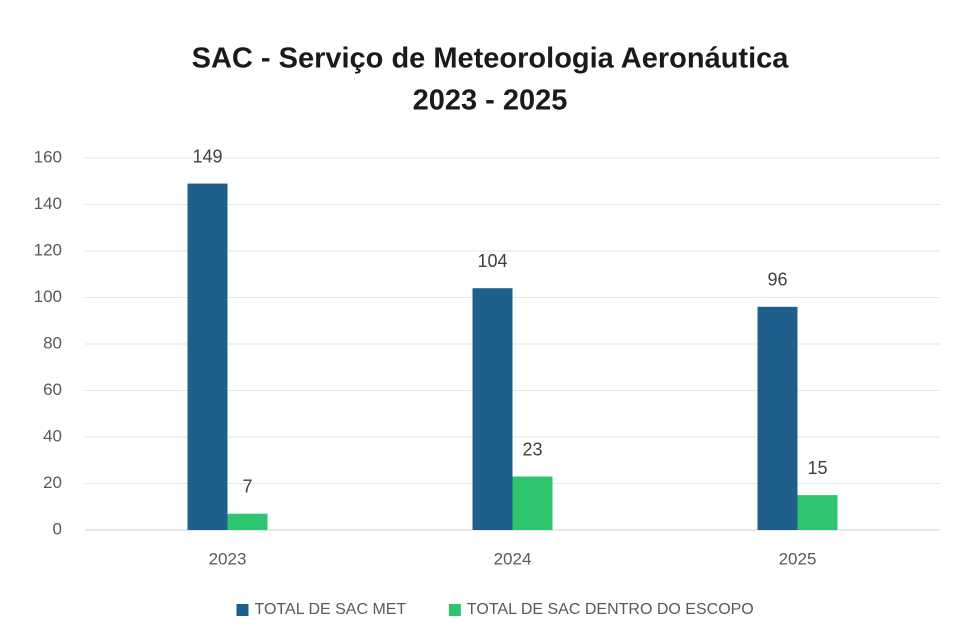 This screenshot has height=642, width=957. I want to click on legend-label: TOTAL DE SAC MET, so click(331, 609).